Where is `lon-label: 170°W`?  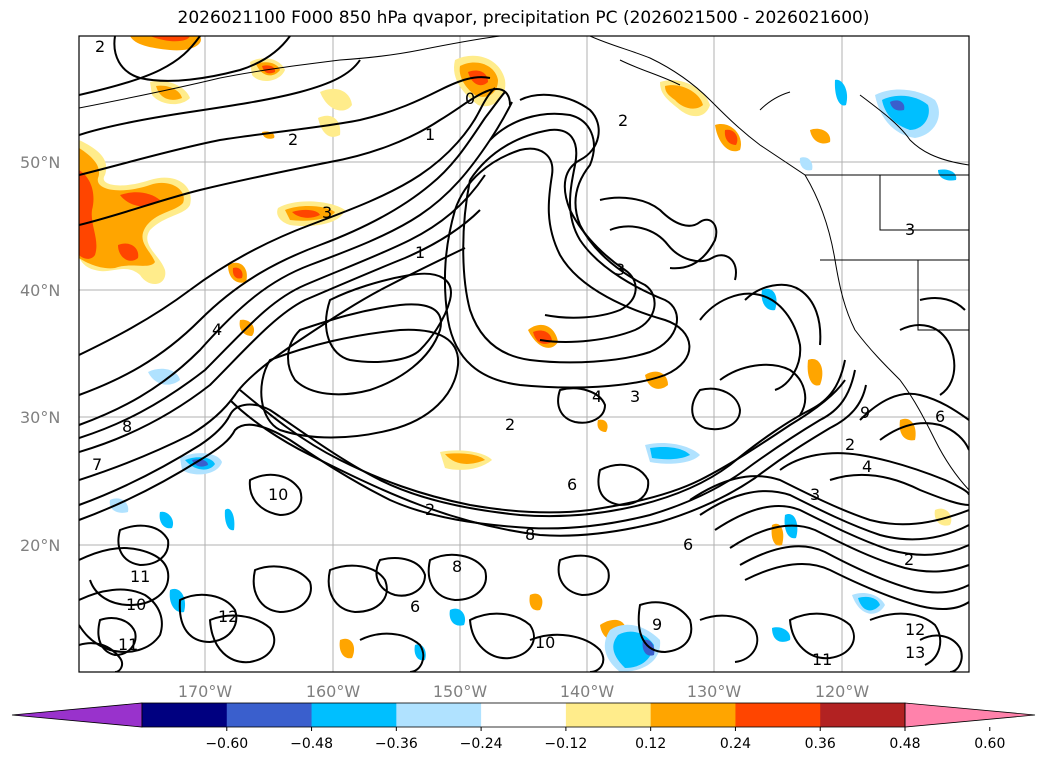
lon-label: 170°W is located at coordinates (205, 691).